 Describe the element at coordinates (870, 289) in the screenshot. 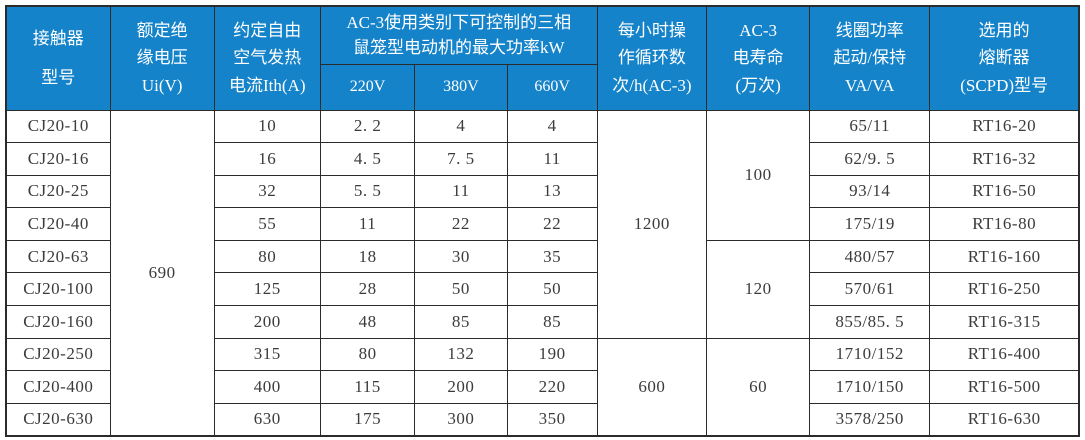

I see `cell-coil-power: 570/61` at that location.